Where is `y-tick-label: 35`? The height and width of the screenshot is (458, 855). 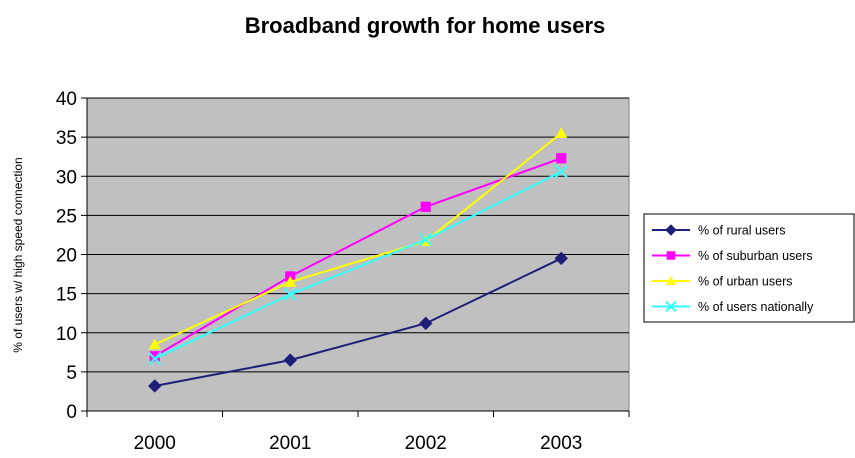 y-tick-label: 35 is located at coordinates (66, 138).